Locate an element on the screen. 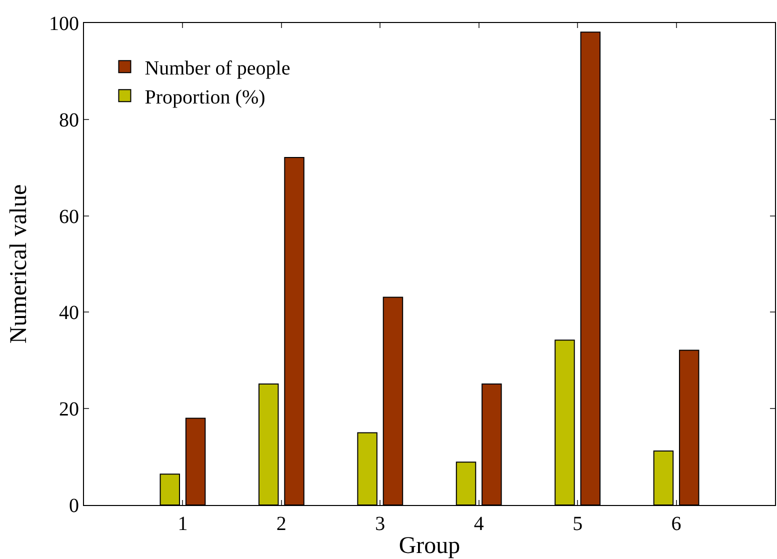  y-tick-label: 20 is located at coordinates (69, 409).